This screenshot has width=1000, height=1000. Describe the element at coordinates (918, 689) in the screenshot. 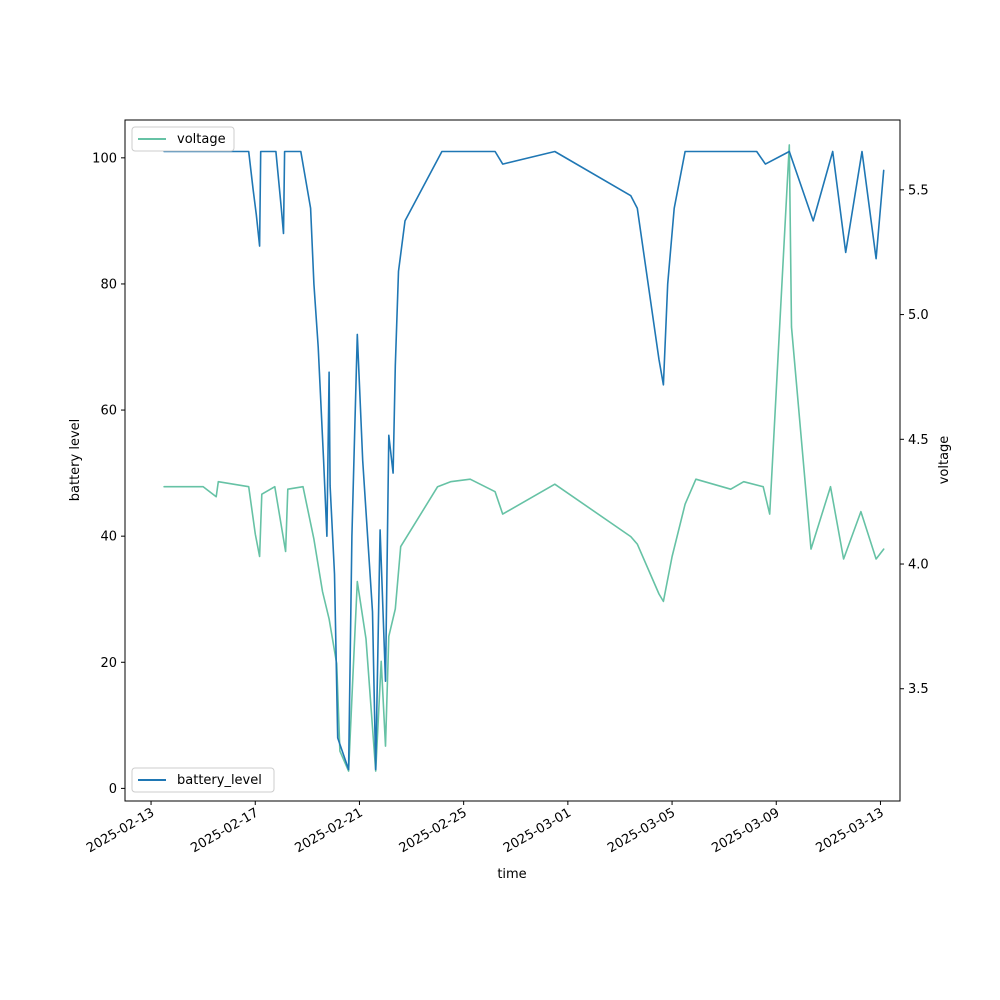

I see `y-right-tick-label: 3.5` at that location.